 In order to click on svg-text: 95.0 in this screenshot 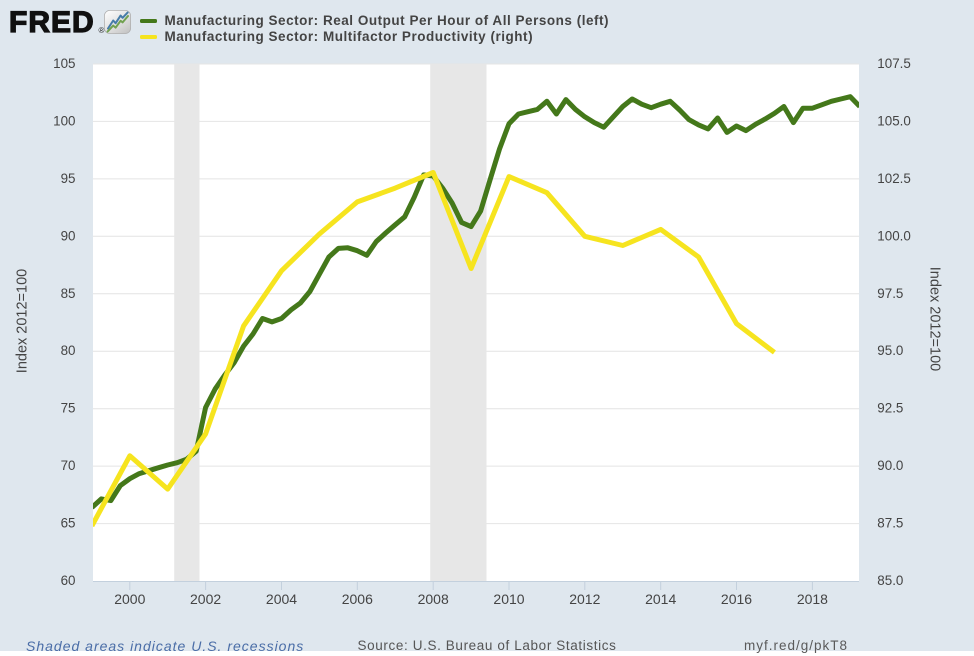, I will do `click(890, 350)`.